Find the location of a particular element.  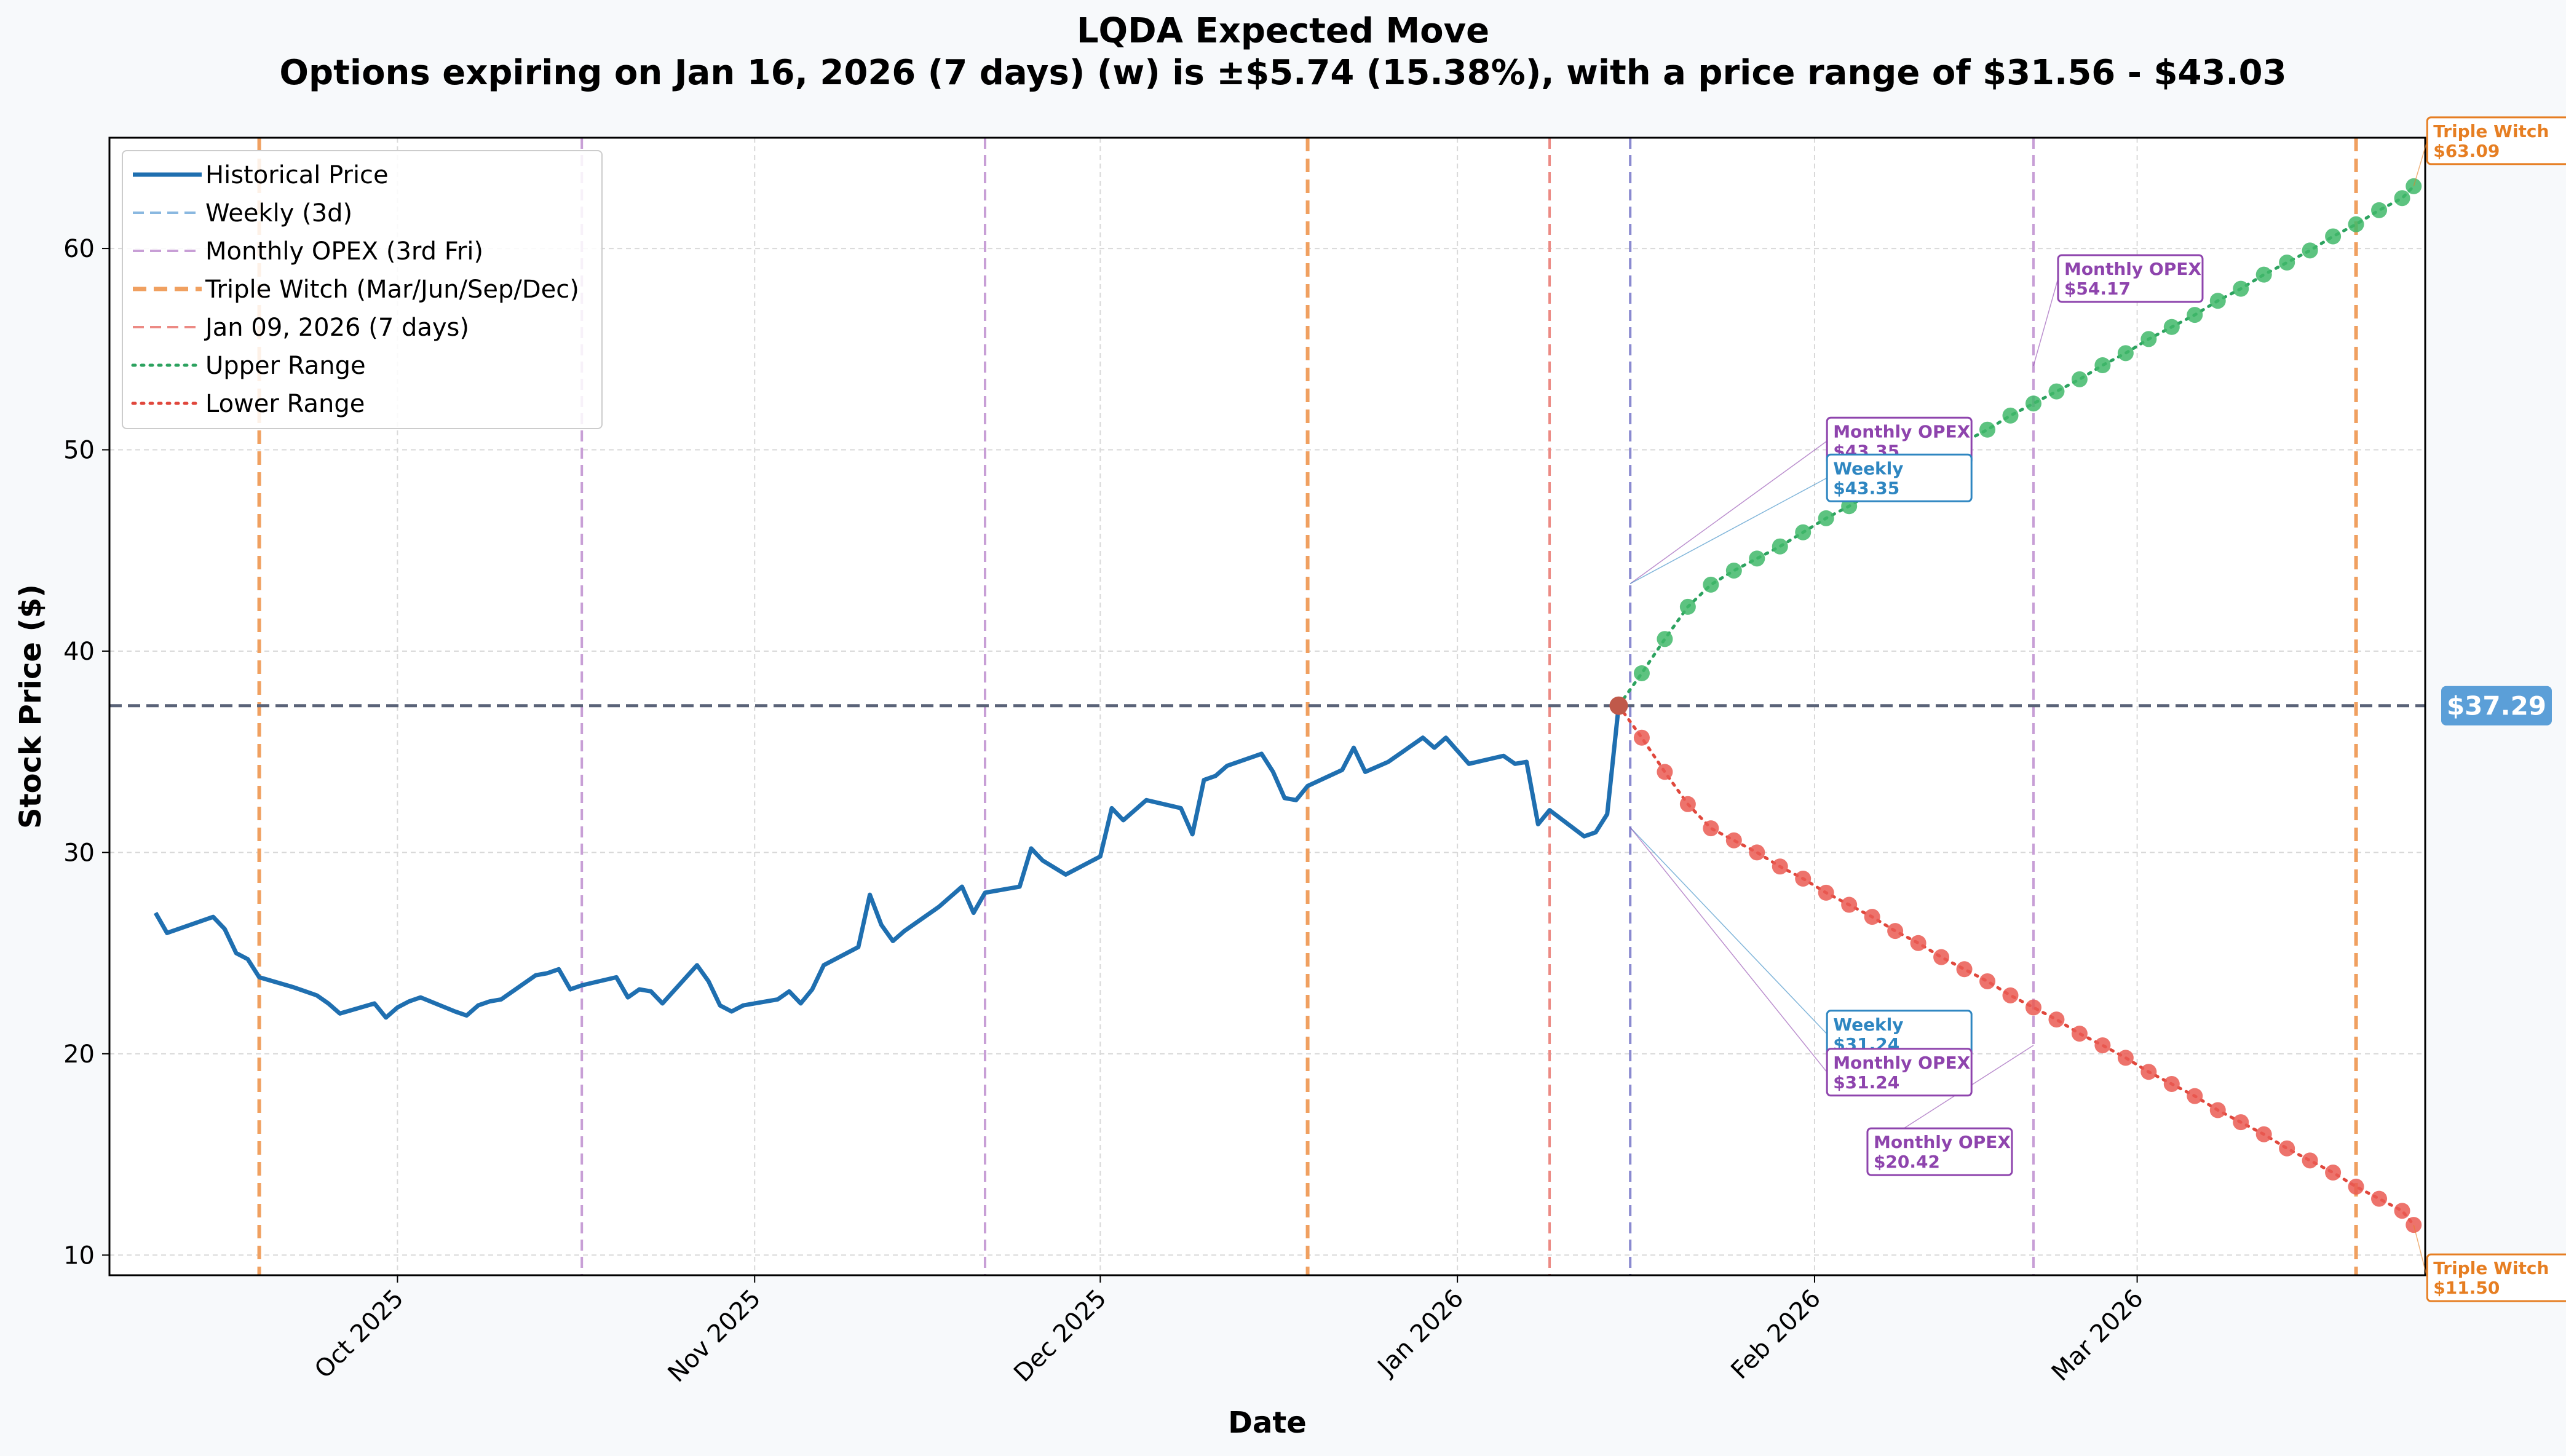

y-tick-label: 60 is located at coordinates (79, 249).